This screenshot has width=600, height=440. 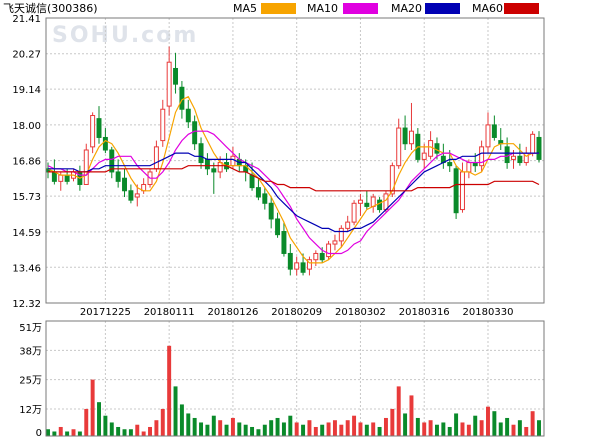 I want to click on price-tick-label: 13.46, so click(x=26, y=268).